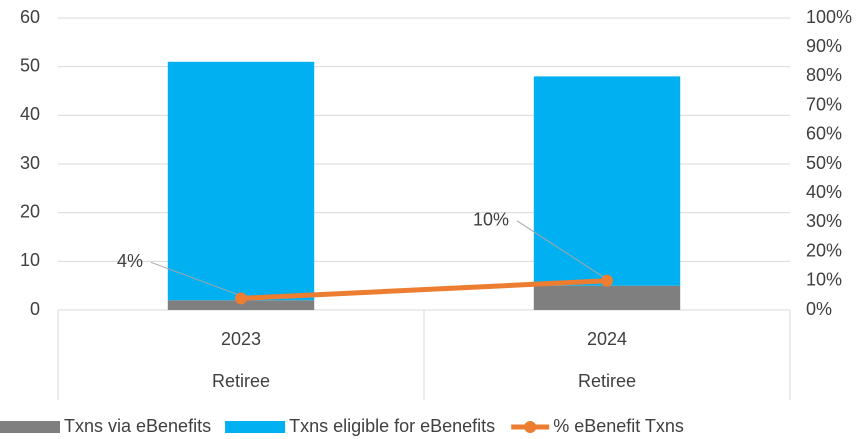  What do you see at coordinates (824, 134) in the screenshot?
I see `y2-tick-label: 60%` at bounding box center [824, 134].